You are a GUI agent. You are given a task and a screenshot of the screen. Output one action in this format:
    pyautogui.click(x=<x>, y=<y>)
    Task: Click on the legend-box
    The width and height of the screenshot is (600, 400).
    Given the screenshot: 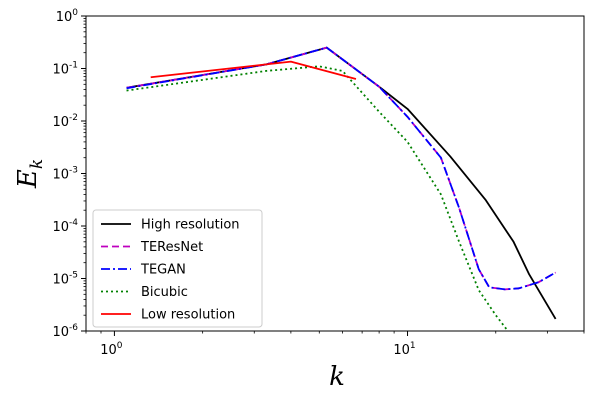 What is the action you would take?
    pyautogui.click(x=177, y=268)
    